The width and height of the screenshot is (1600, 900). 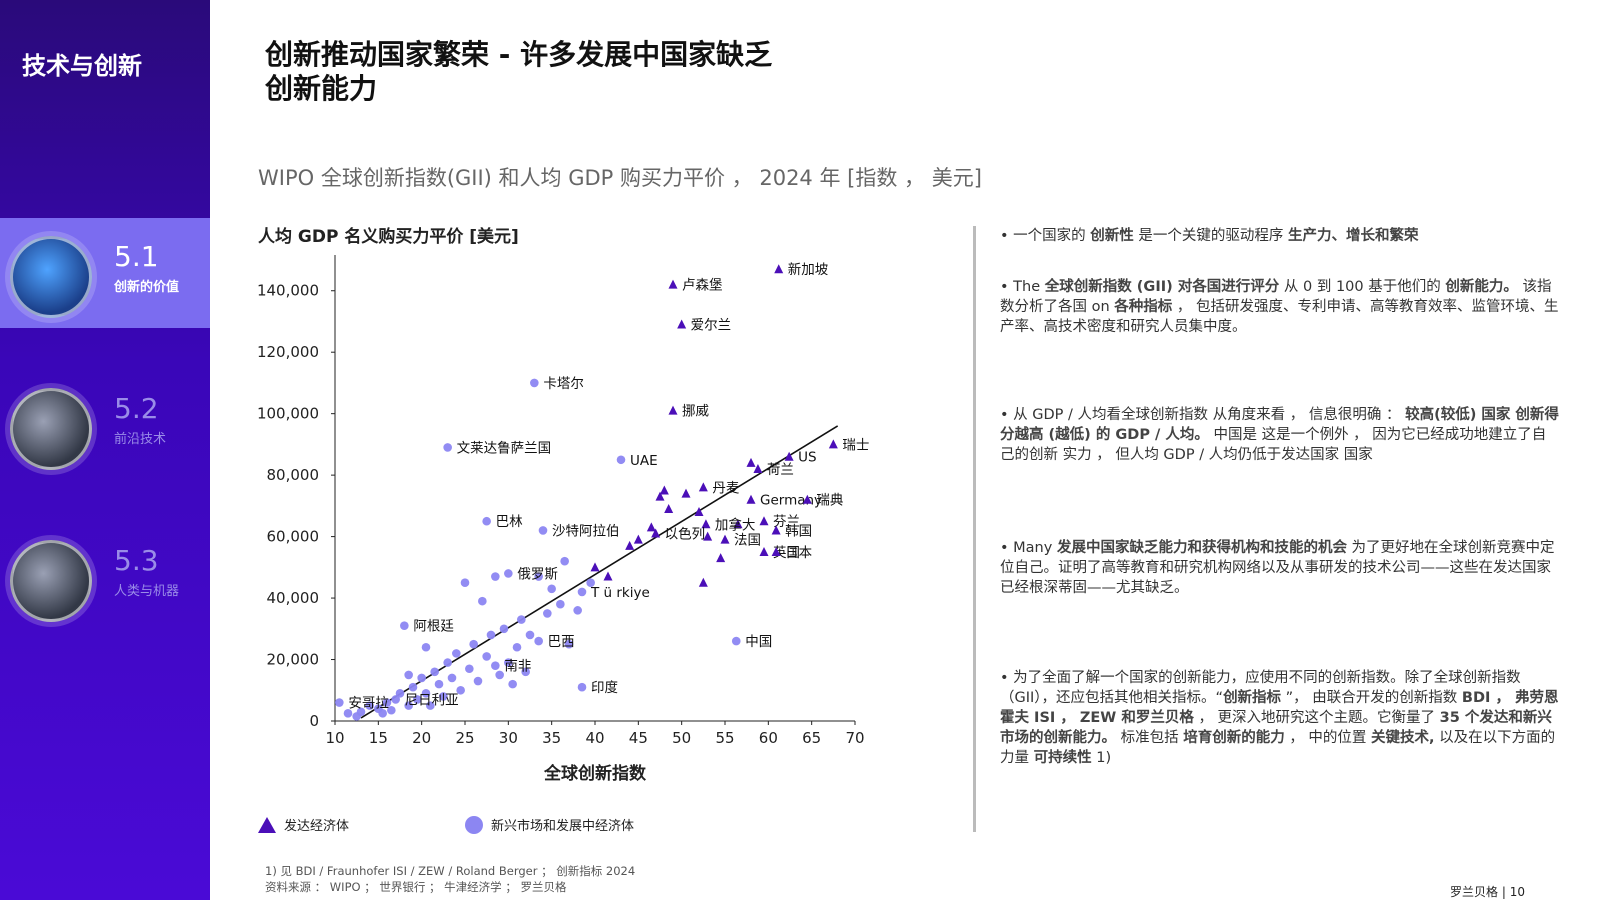 I want to click on point-UAE, so click(x=621, y=460).